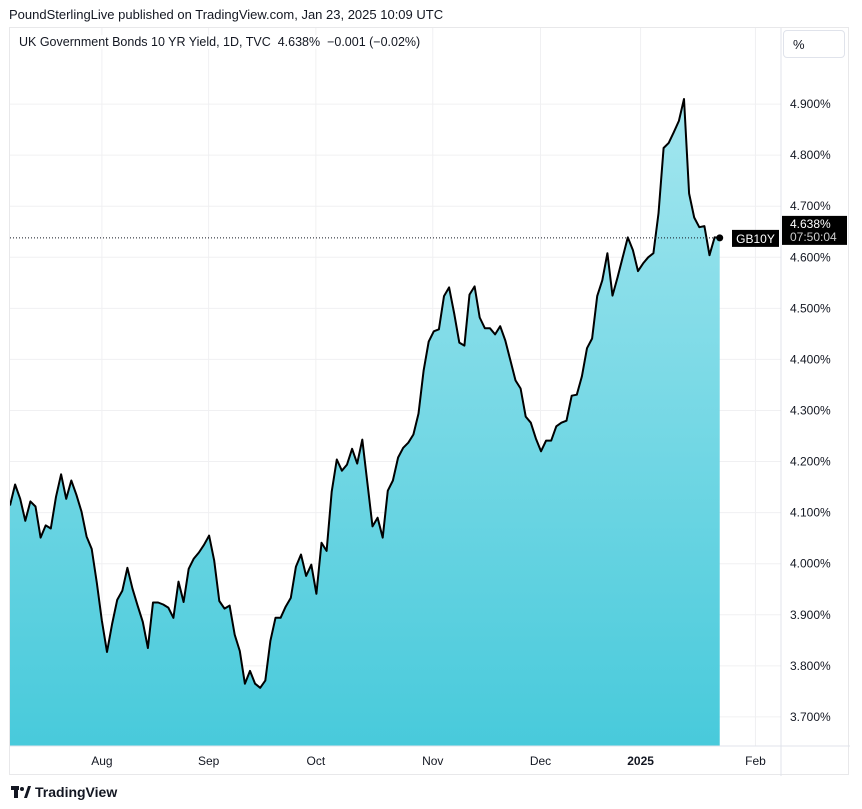 This screenshot has width=862, height=809. Describe the element at coordinates (64, 792) in the screenshot. I see `tradingview-logo: TradingView` at that location.